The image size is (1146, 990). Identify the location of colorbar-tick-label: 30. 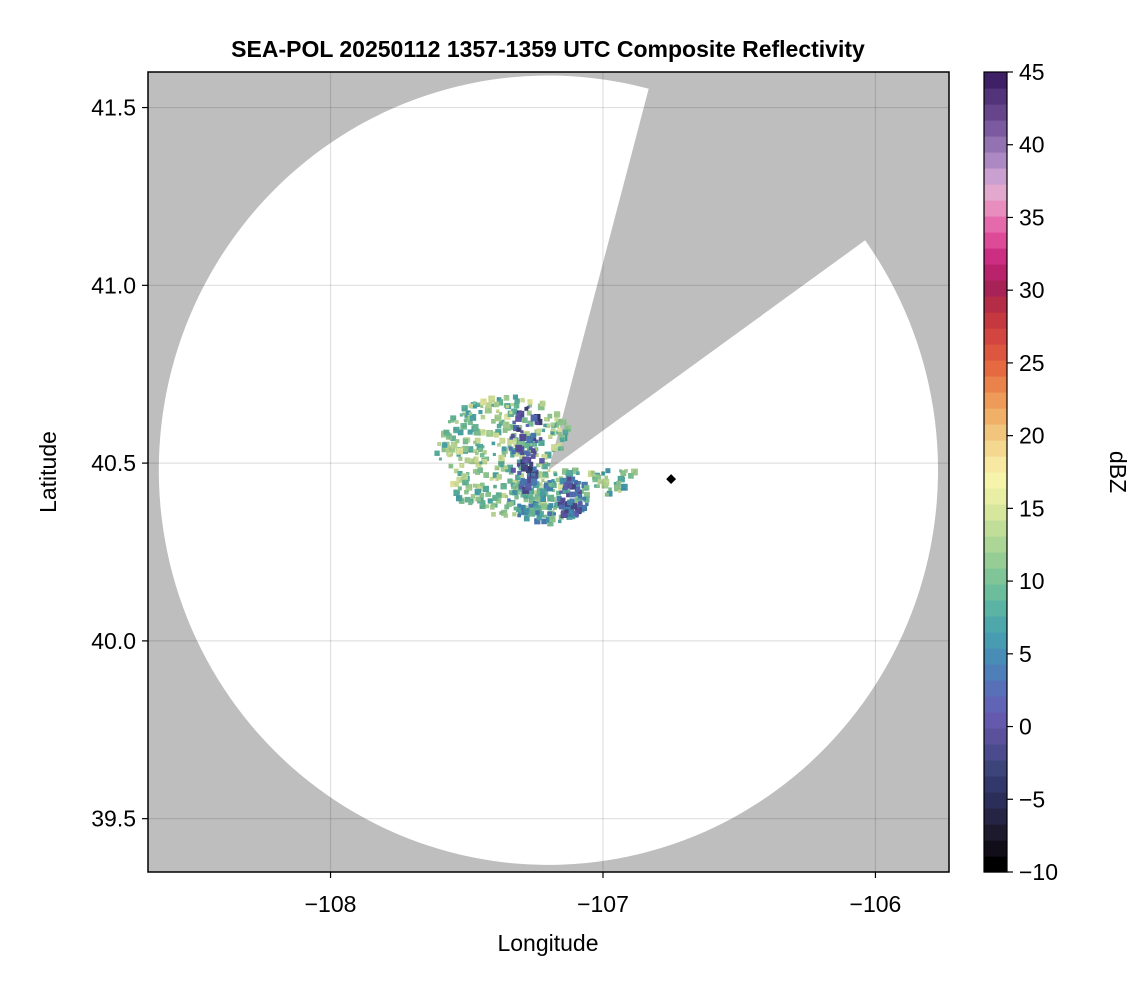
(1032, 290).